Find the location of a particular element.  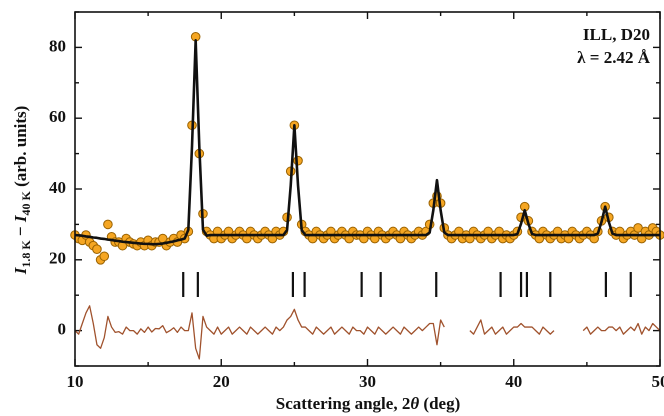

x-label-part: (deg) is located at coordinates (439, 403).